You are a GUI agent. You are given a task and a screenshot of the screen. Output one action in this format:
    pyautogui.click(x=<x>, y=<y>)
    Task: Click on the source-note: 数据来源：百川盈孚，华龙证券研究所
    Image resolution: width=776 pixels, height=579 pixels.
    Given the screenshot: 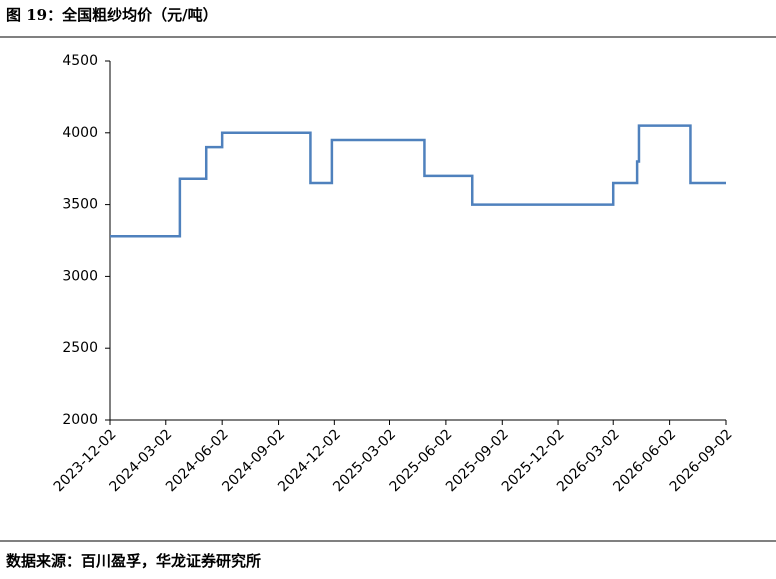 What is the action you would take?
    pyautogui.click(x=133, y=561)
    